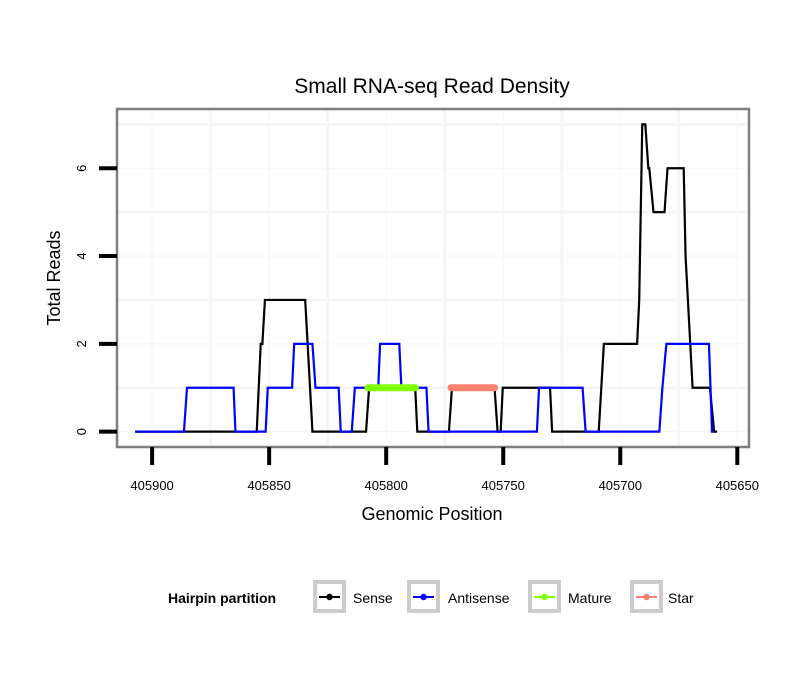  What do you see at coordinates (503, 485) in the screenshot?
I see `x-tick-label: 405750` at bounding box center [503, 485].